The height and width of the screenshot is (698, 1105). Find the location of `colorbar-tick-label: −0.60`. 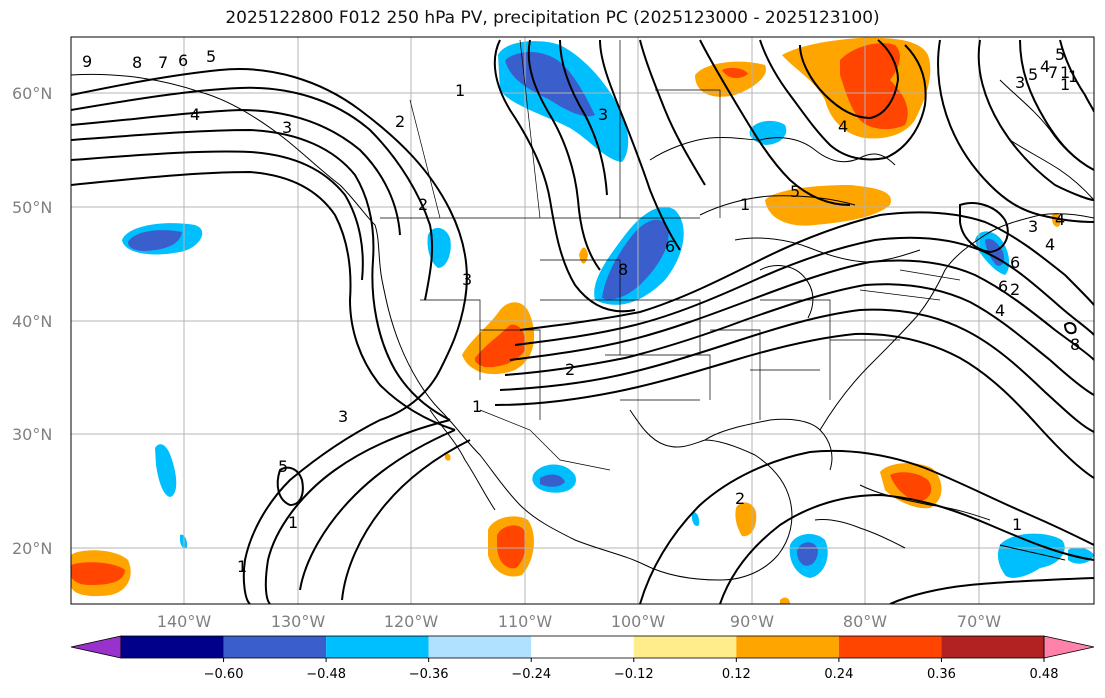

colorbar-tick-label: −0.60 is located at coordinates (224, 674).